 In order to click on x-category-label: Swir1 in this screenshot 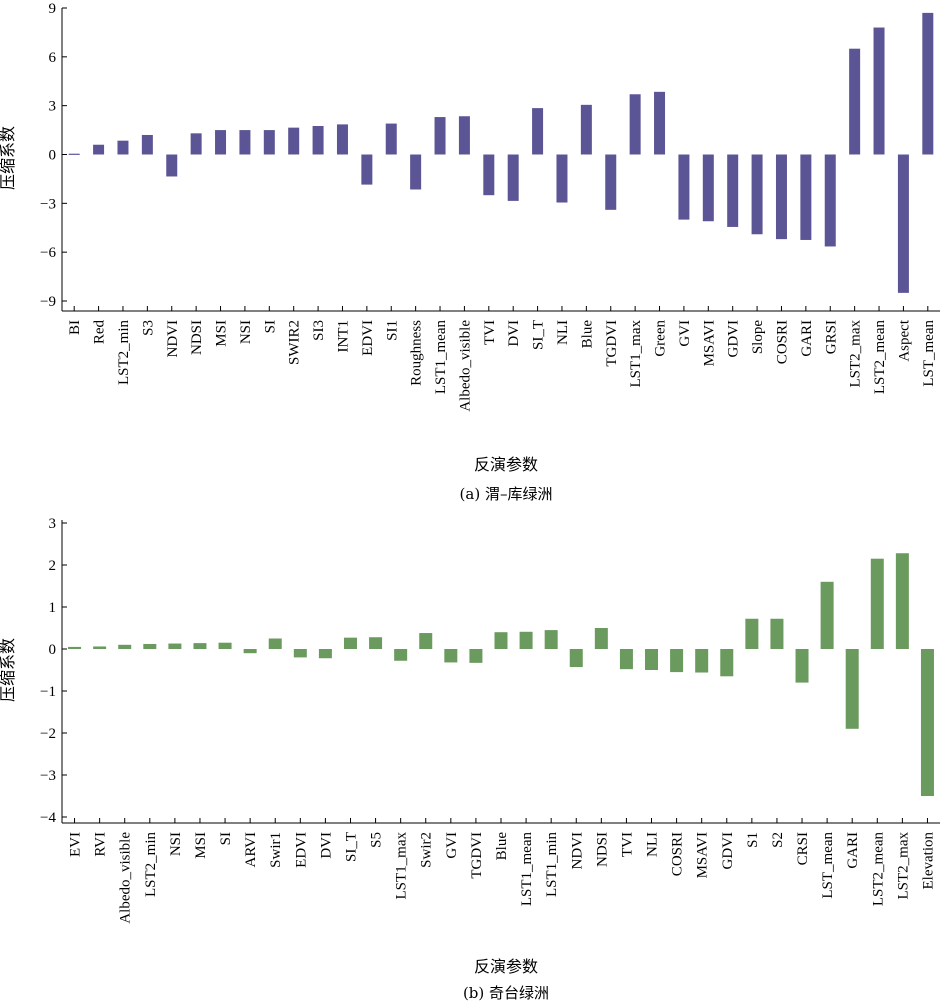, I will do `click(276, 850)`.